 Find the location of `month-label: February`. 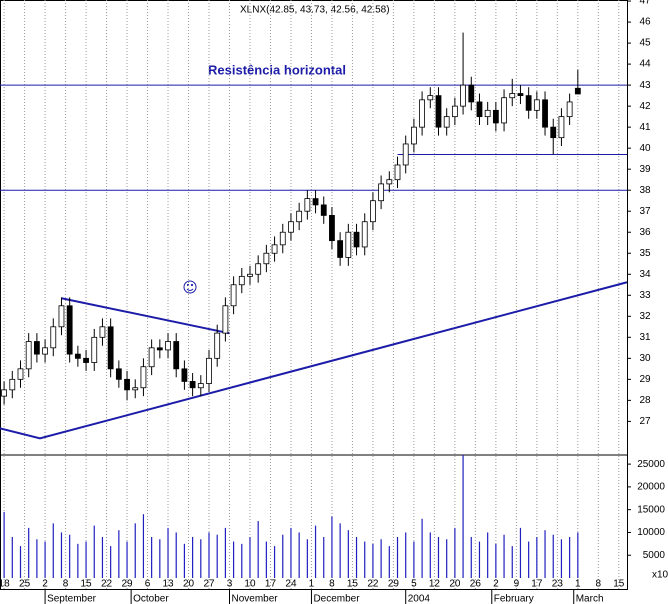

month-label: February is located at coordinates (514, 599).